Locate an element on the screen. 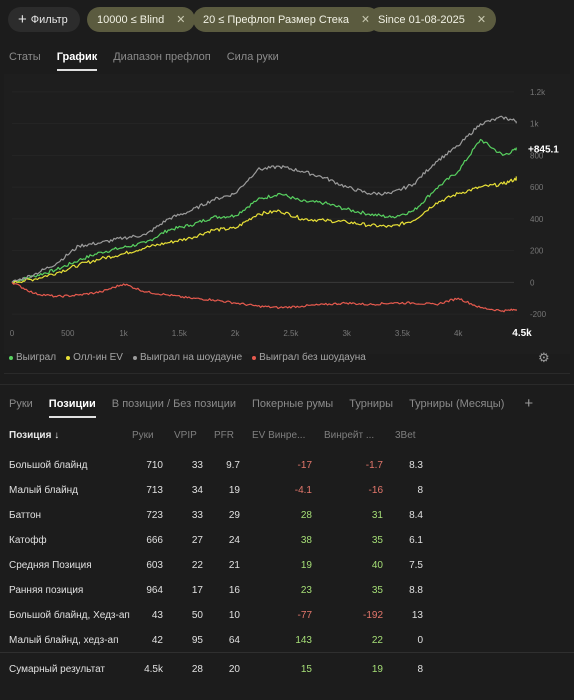 The height and width of the screenshot is (700, 574). table-row: Баттон 723 33 29 28 31 8.4 is located at coordinates (287, 517).